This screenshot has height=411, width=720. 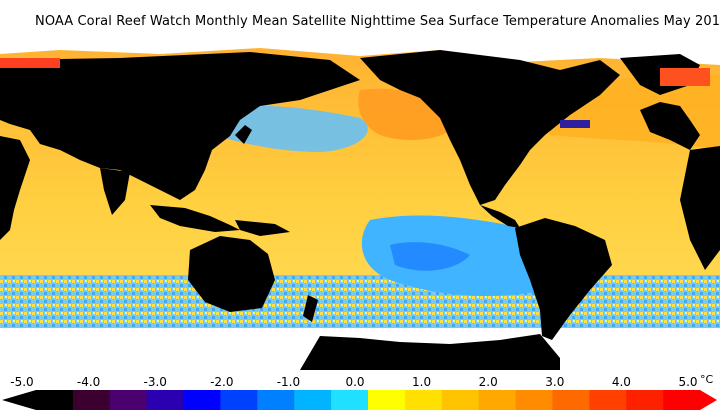 I want to click on colorbar-tick-label: -5.0, so click(x=21, y=382).